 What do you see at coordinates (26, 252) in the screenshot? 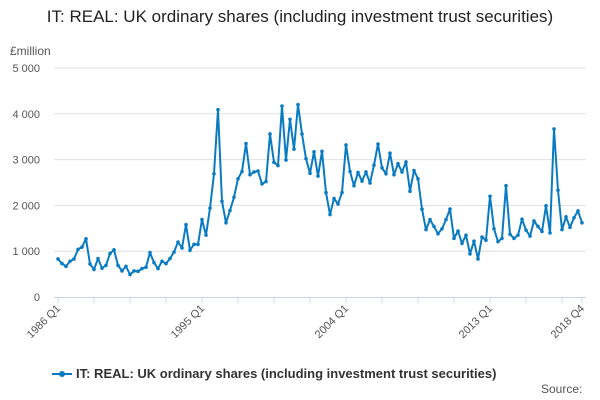
I see `y-tick-label: 1 000` at bounding box center [26, 252].